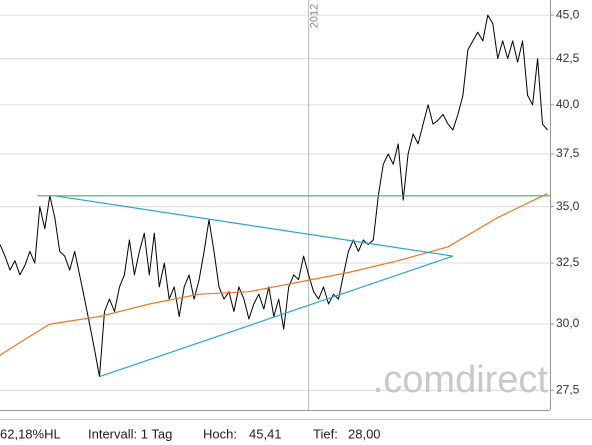 This screenshot has width=592, height=445. What do you see at coordinates (568, 153) in the screenshot?
I see `y-tick-label: 37,5` at bounding box center [568, 153].